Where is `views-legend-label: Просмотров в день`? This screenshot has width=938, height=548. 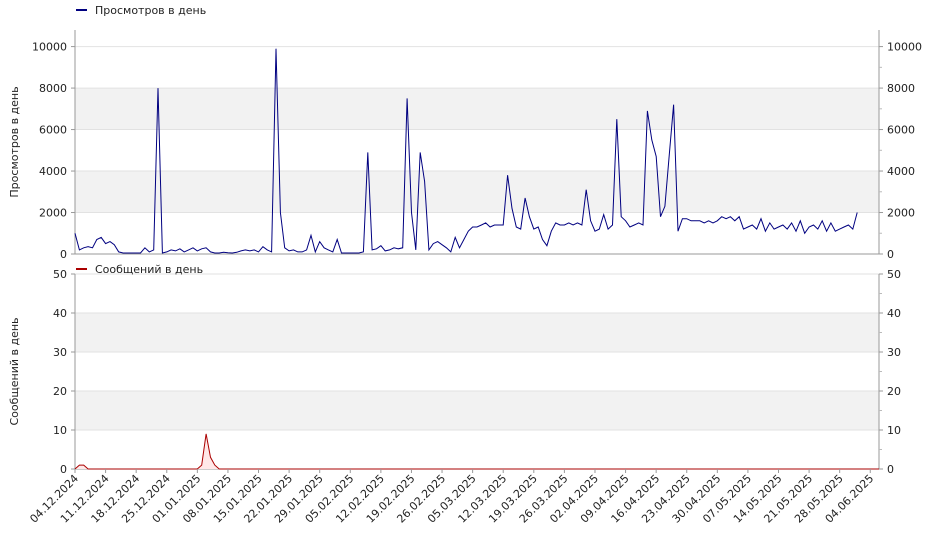
views-legend-label: Просмотров в день is located at coordinates (150, 10).